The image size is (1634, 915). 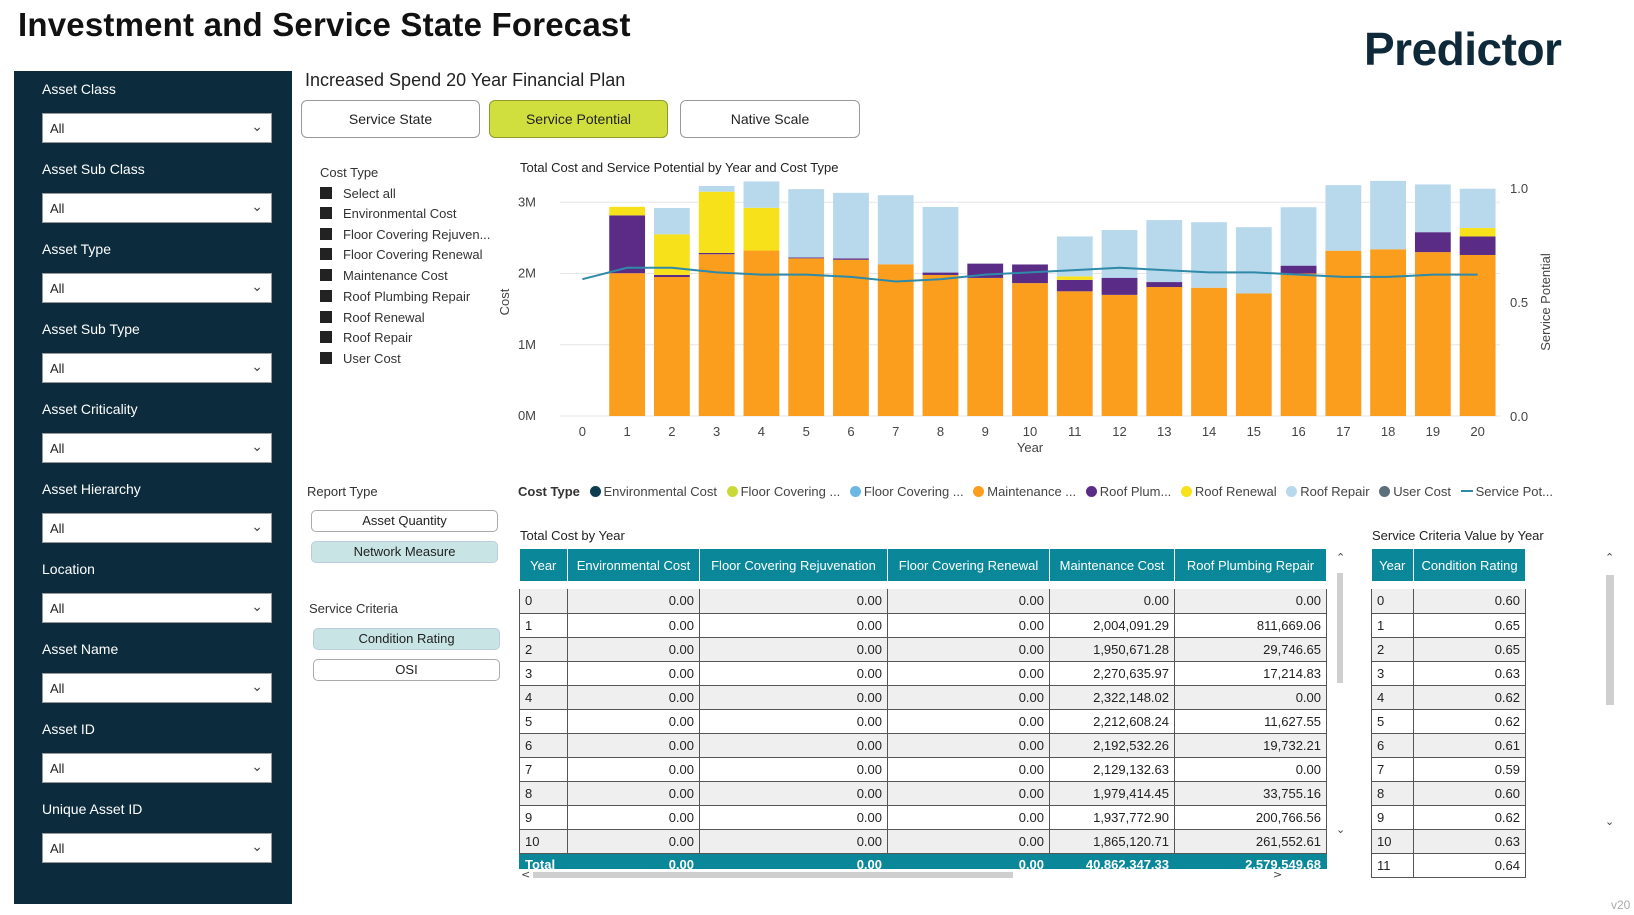 I want to click on criteria-osi: OSI, so click(x=406, y=670).